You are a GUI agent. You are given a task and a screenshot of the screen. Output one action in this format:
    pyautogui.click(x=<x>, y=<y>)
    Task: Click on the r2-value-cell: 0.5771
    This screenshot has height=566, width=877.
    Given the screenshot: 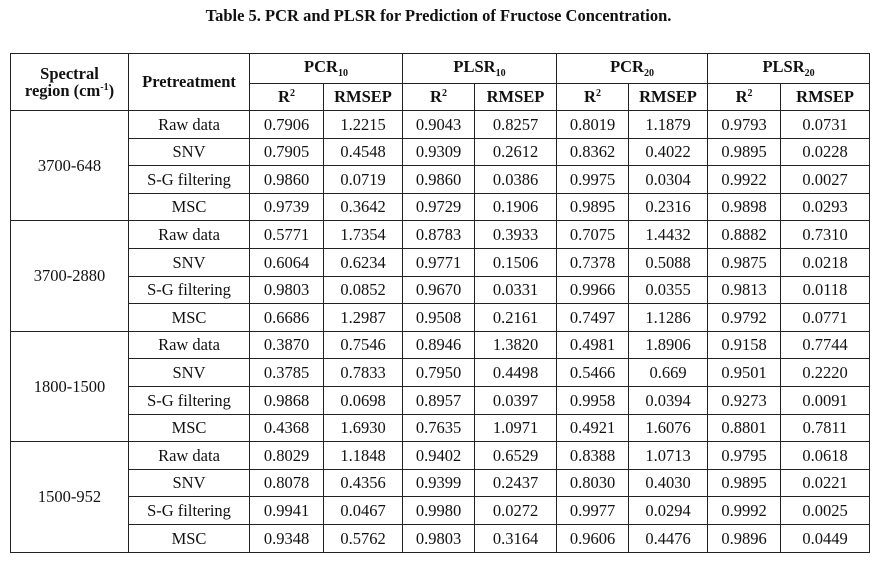 What is the action you would take?
    pyautogui.click(x=286, y=234)
    